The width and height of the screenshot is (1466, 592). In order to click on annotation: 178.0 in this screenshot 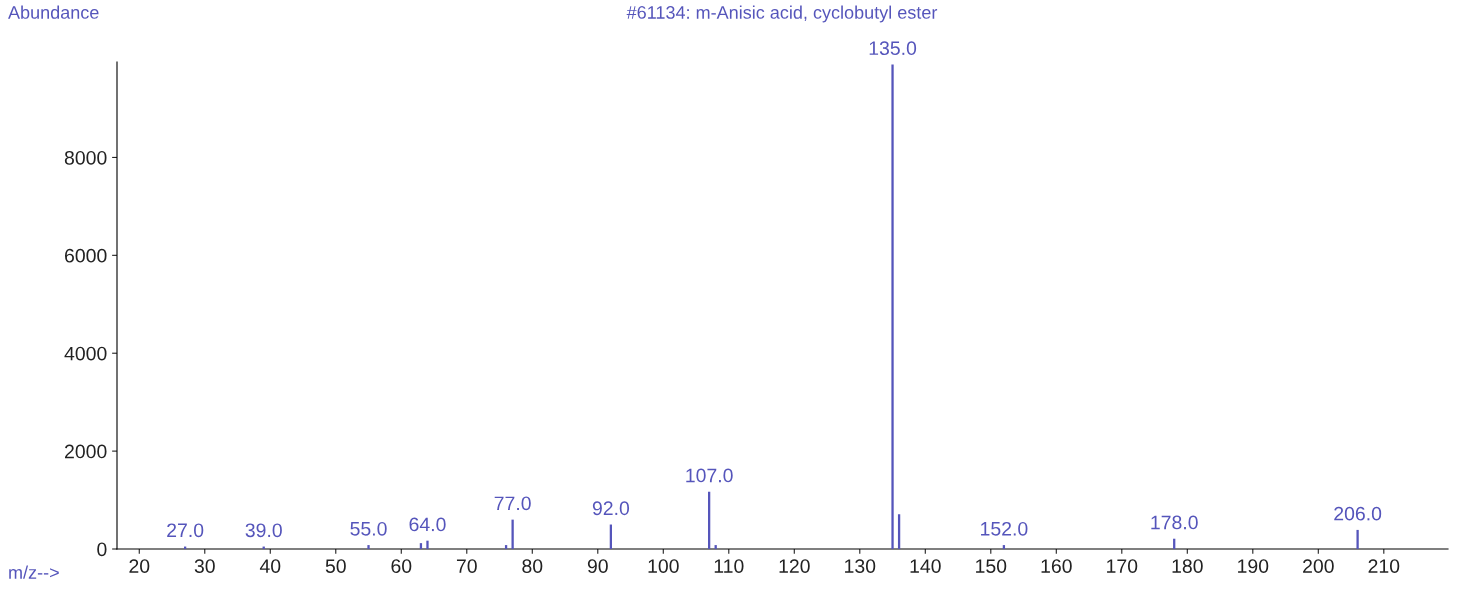, I will do `click(1174, 522)`.